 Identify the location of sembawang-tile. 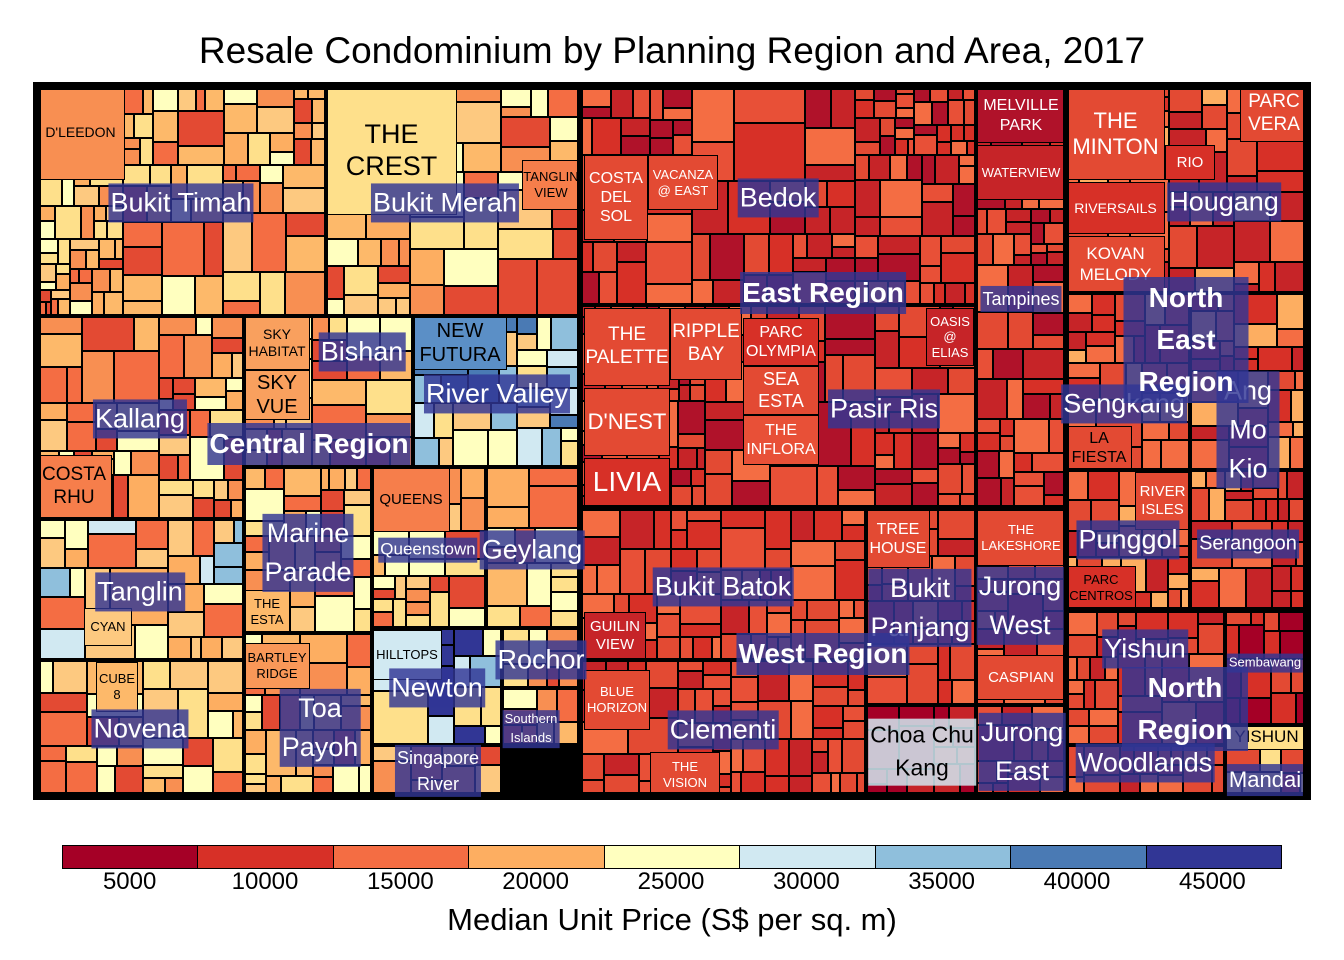
(1283, 709).